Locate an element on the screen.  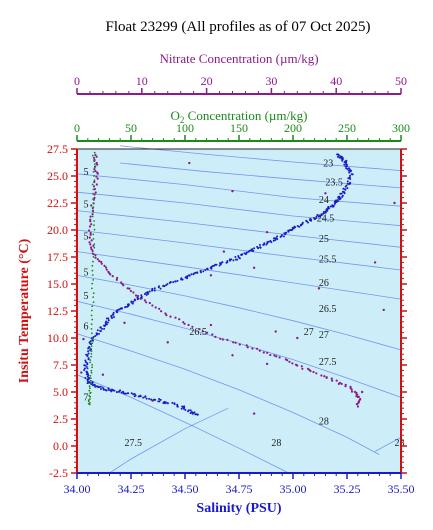
y-tick-label: 22.5 is located at coordinates (57, 203).